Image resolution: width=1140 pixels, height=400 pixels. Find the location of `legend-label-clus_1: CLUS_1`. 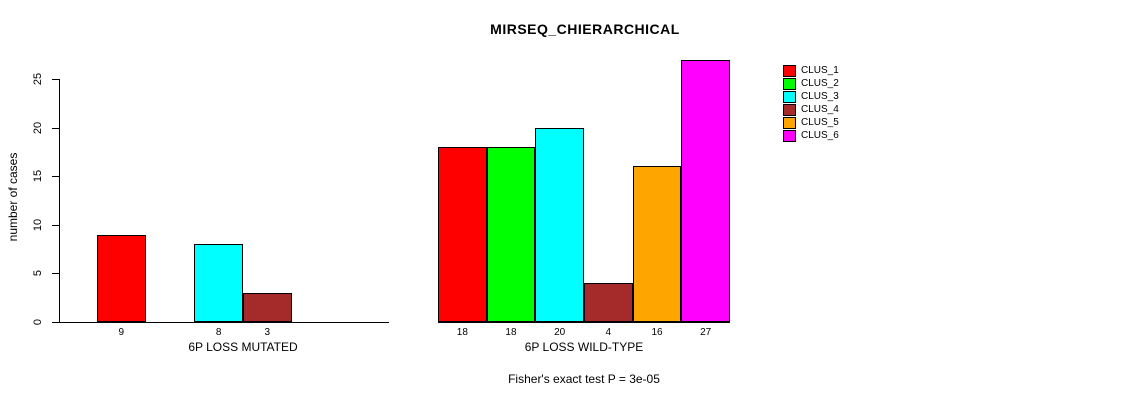

legend-label-clus_1: CLUS_1 is located at coordinates (820, 70).